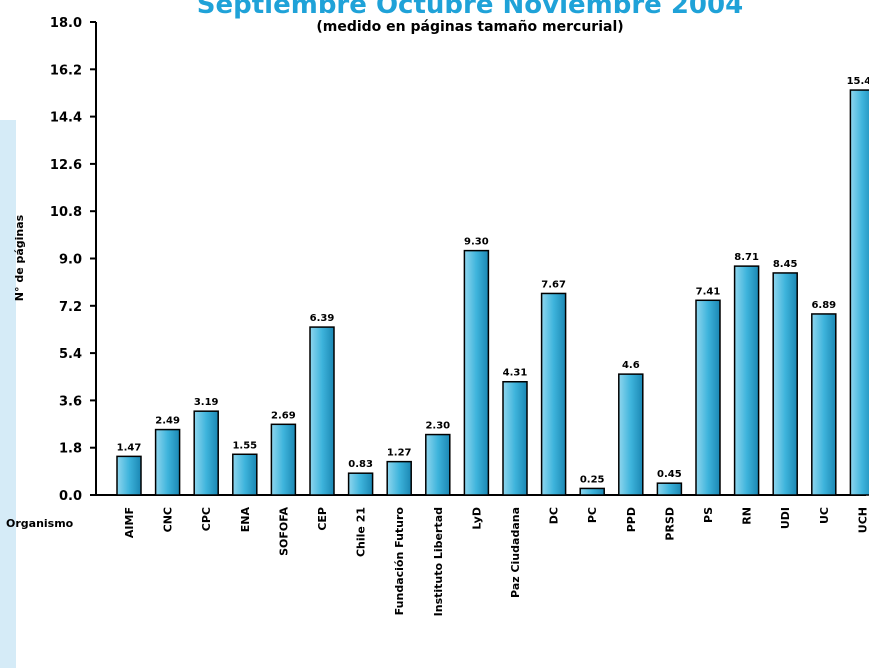 The width and height of the screenshot is (869, 668). I want to click on chart-subtitle: (medido en páginas tamaño mercurial), so click(470, 27).